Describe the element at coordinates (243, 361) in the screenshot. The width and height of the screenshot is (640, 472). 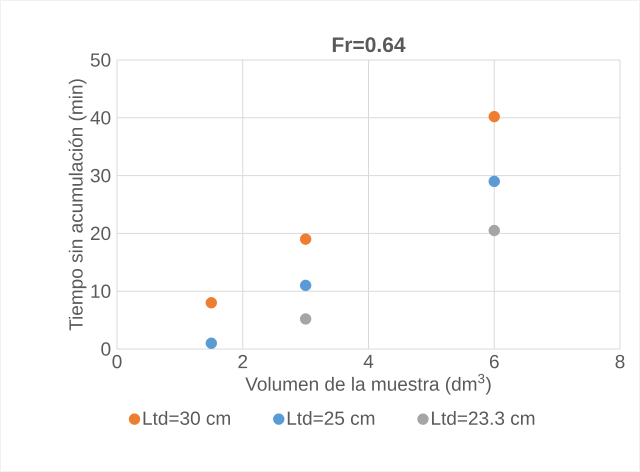
I see `x-tick-label: 2` at that location.